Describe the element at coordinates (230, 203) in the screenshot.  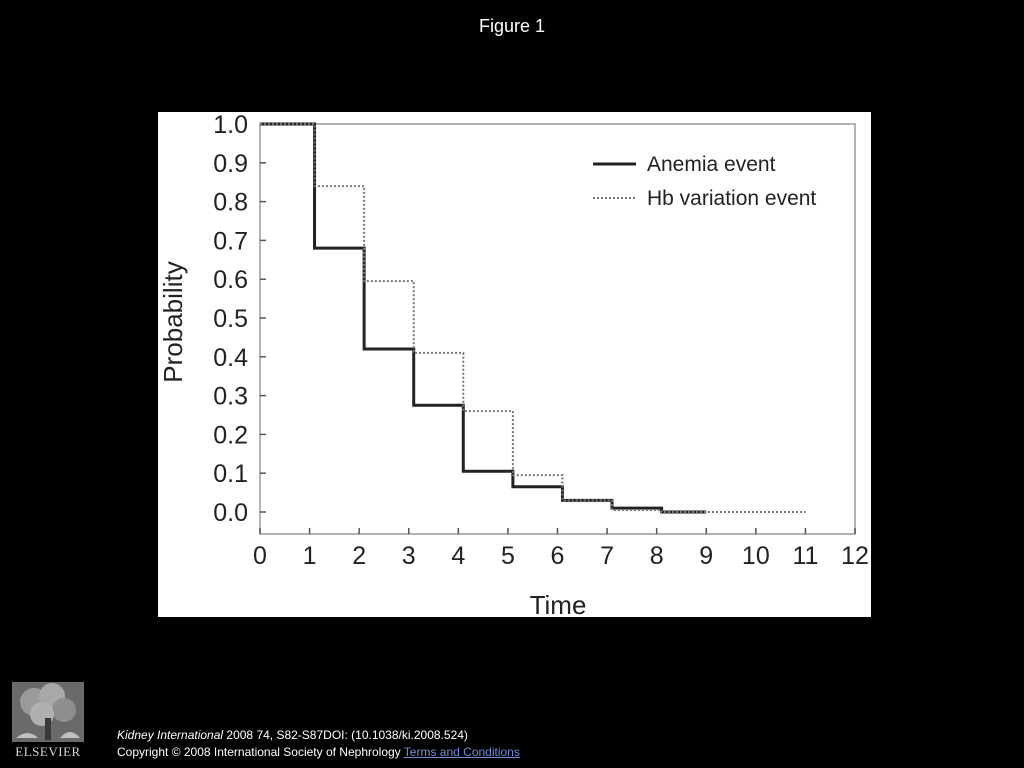
I see `y-tick-label: 0.8` at that location.